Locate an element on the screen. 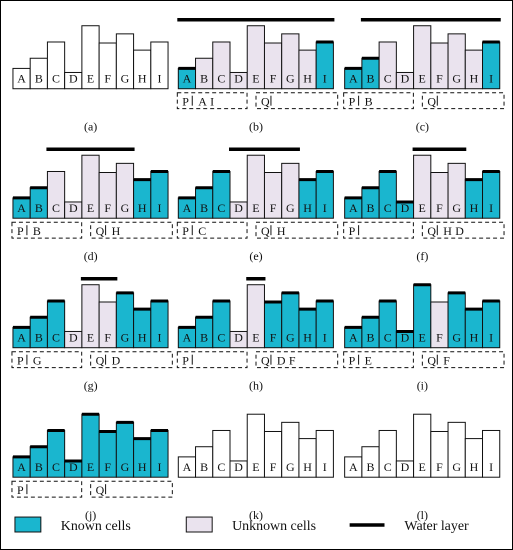  panel-caption: (d) is located at coordinates (91, 256).